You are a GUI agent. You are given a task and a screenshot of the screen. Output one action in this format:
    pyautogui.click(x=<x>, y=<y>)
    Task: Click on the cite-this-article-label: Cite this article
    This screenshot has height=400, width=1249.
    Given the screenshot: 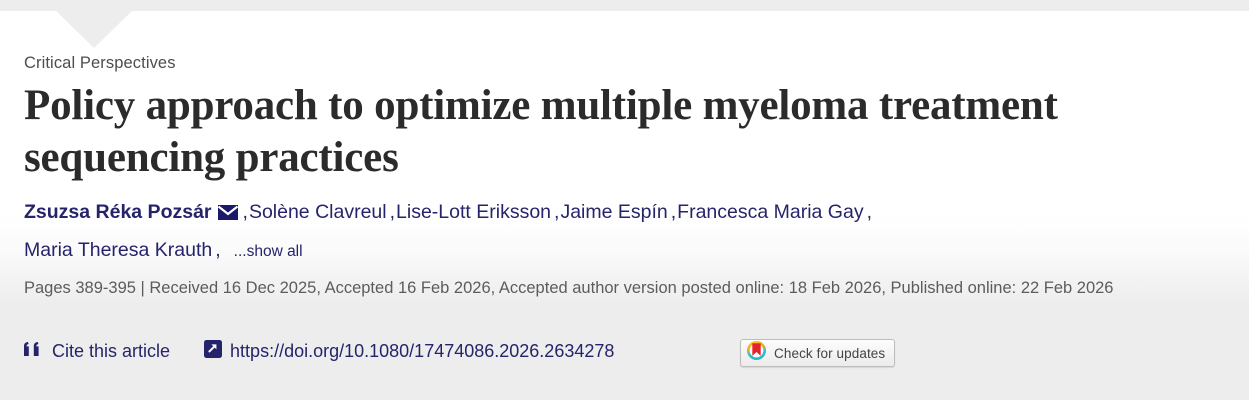 What is the action you would take?
    pyautogui.click(x=111, y=351)
    